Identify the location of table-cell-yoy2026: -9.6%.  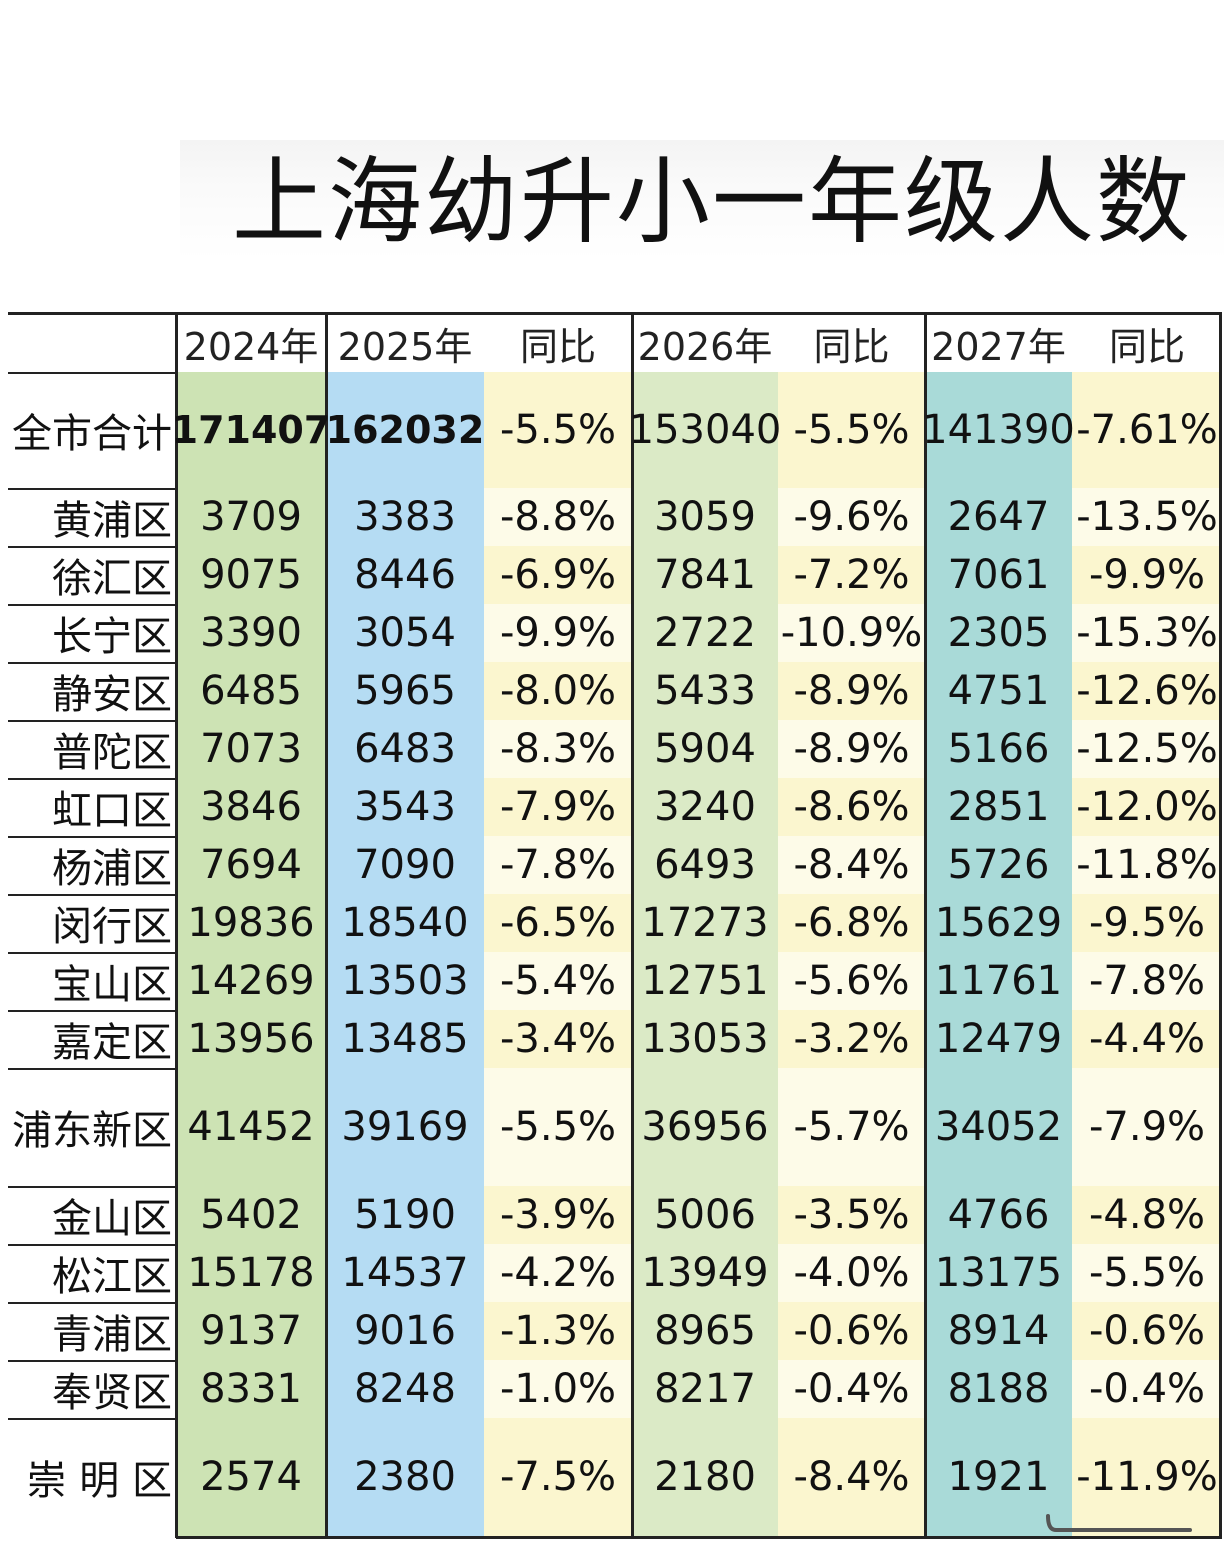
(851, 517).